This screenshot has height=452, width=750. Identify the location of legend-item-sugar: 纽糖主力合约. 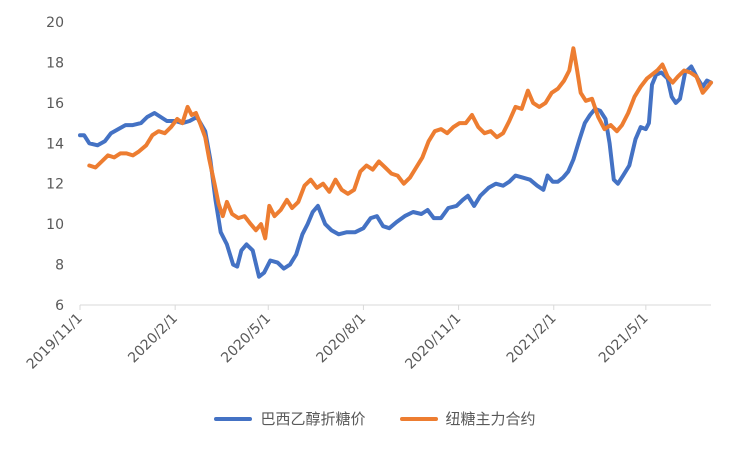
(467, 418).